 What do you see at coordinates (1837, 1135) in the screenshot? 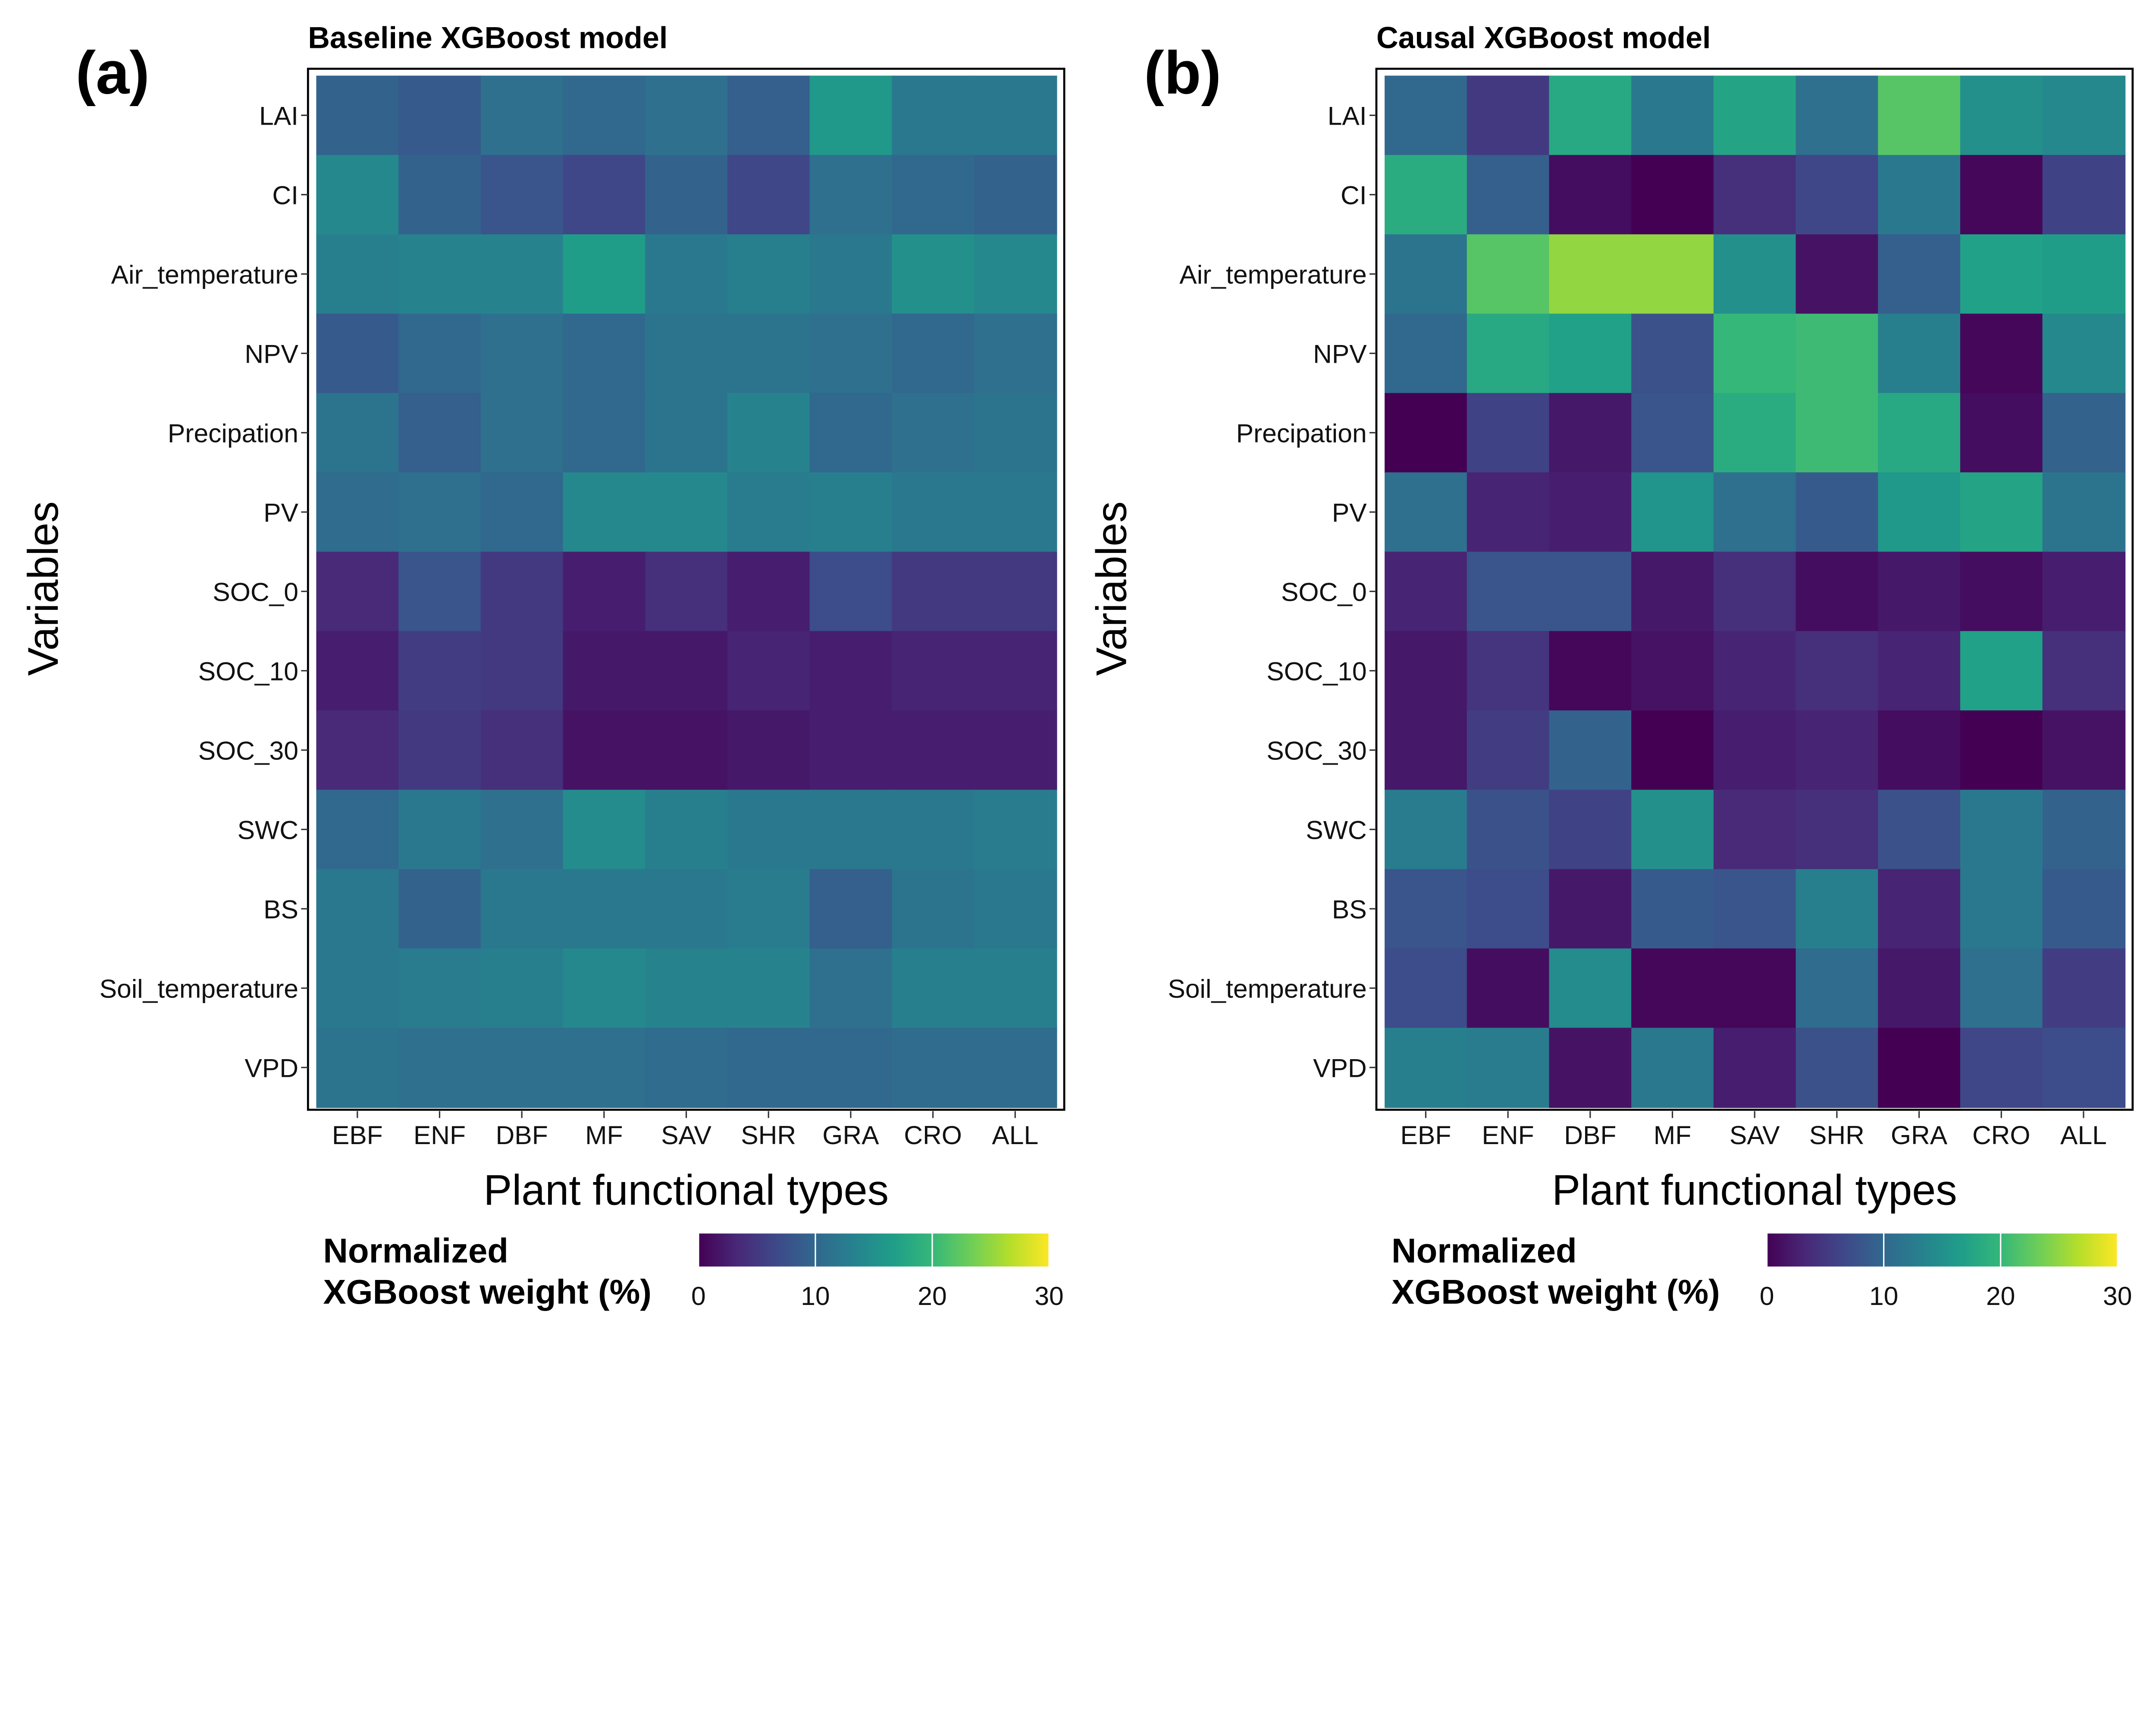
I see `x-tick-label: SHR` at bounding box center [1837, 1135].